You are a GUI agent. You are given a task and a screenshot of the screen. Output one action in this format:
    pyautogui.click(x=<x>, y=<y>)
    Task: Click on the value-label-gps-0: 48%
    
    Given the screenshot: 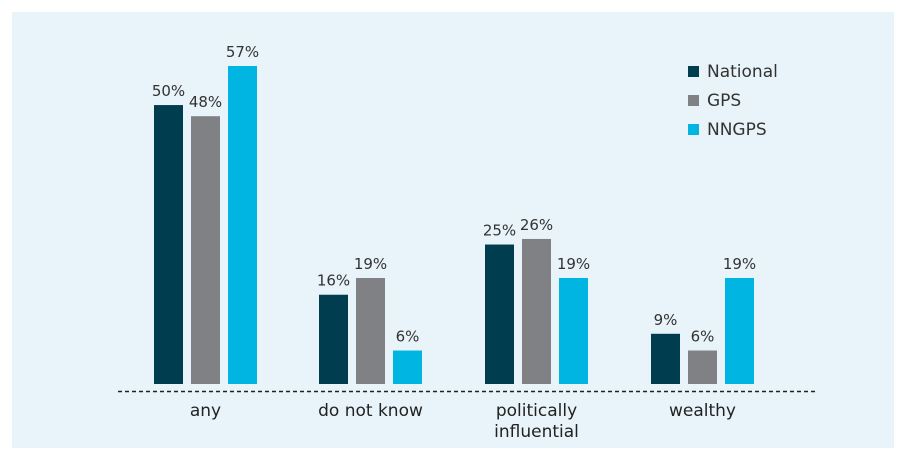 What is the action you would take?
    pyautogui.click(x=205, y=102)
    